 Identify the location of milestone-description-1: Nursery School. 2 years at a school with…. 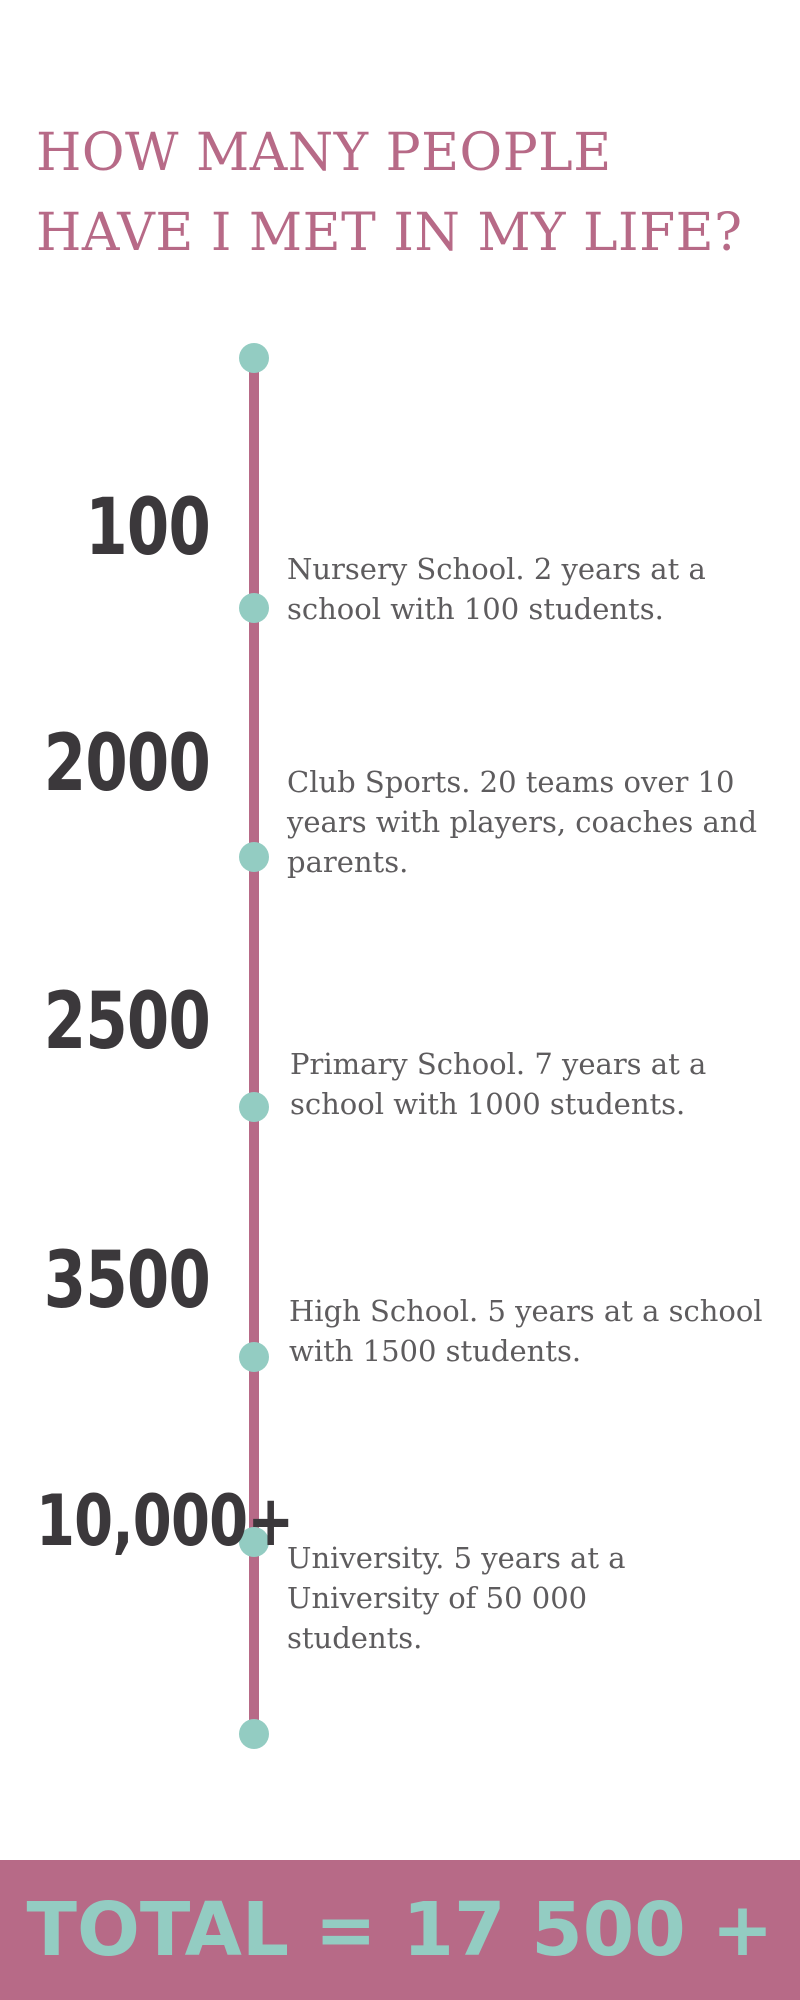
(496, 589).